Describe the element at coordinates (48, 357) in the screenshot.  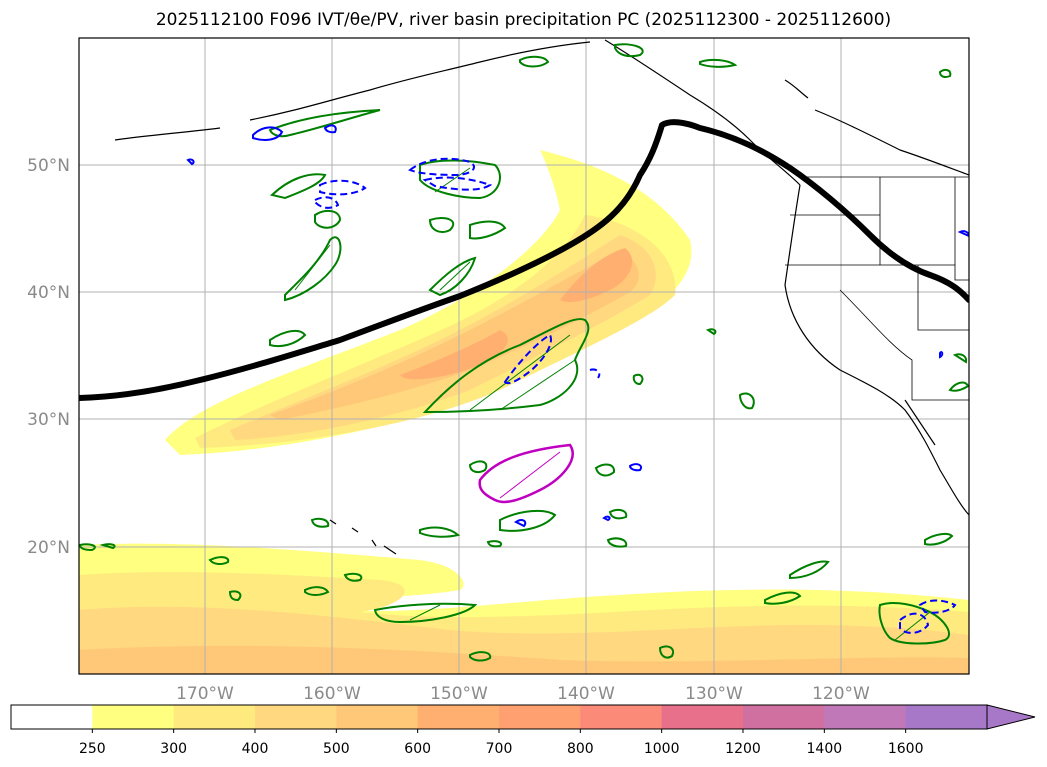
I see `latitude-labels: 50°N 40°N 30°N 20°N` at that location.